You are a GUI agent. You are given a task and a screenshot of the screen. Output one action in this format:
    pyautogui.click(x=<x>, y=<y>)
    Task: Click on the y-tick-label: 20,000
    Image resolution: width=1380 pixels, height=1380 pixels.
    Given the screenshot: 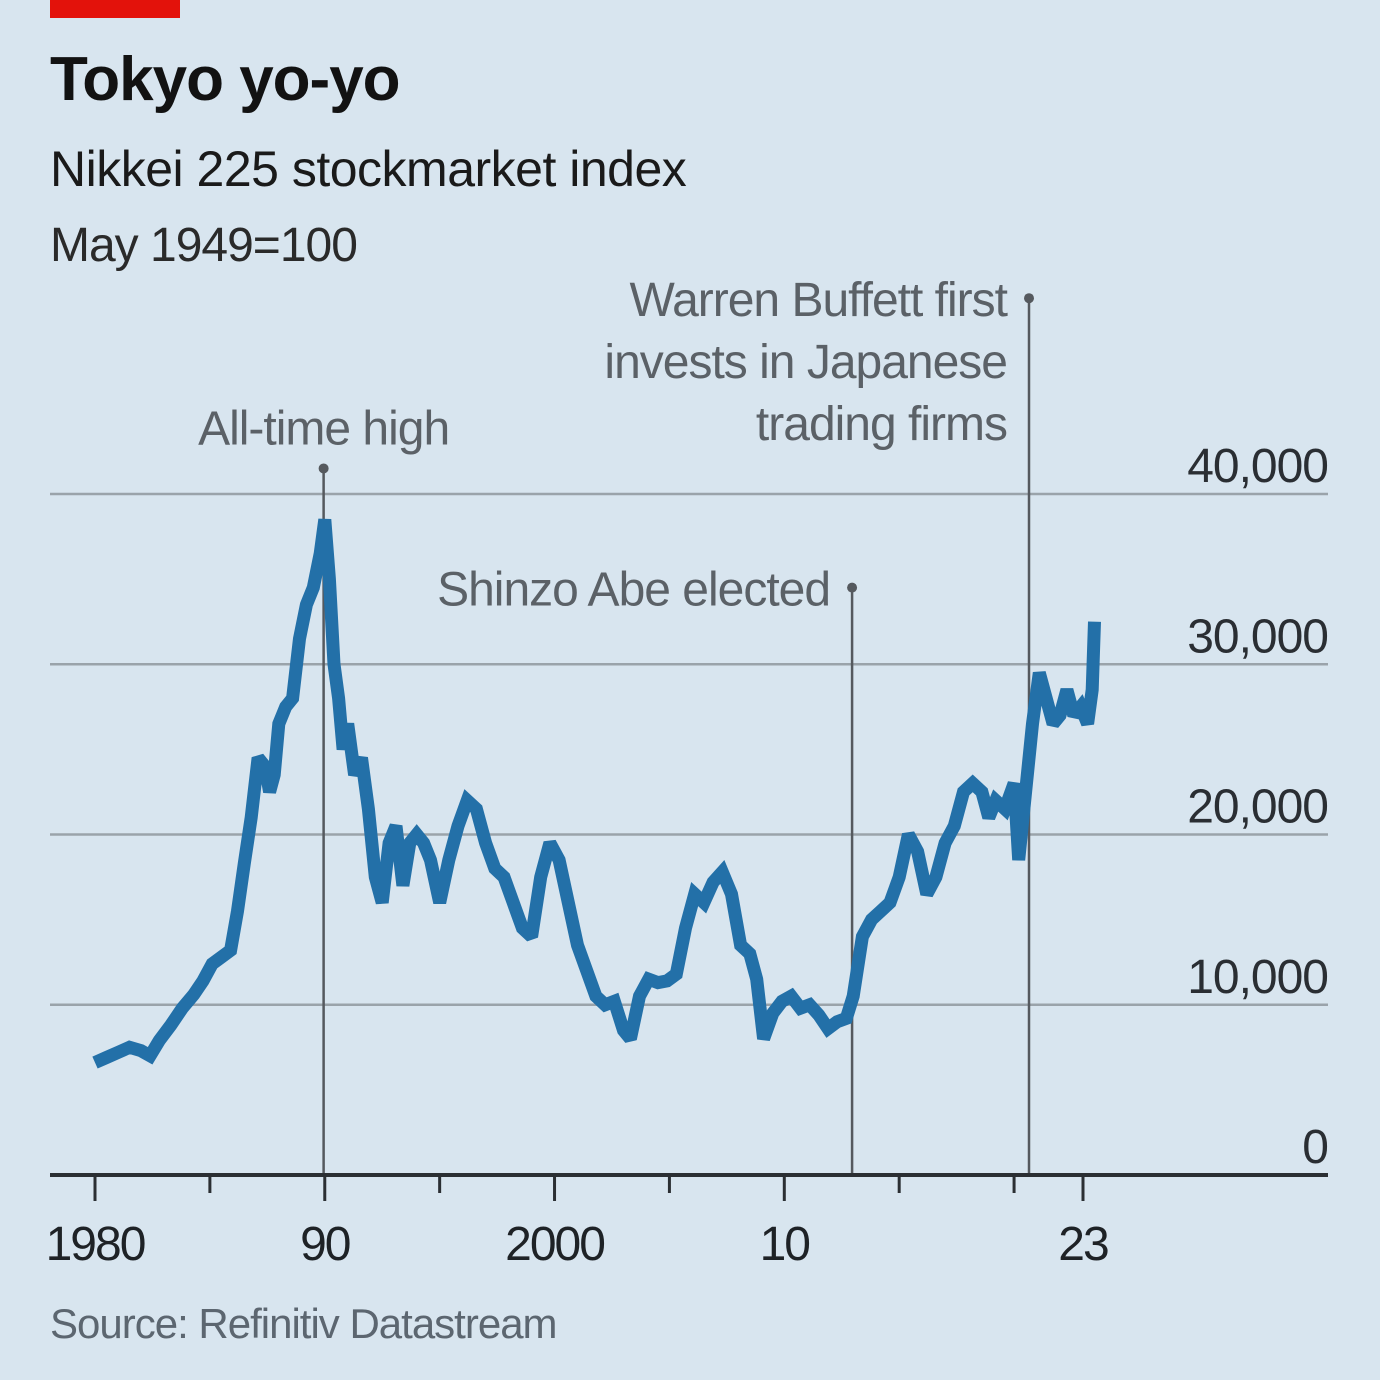 What is the action you would take?
    pyautogui.click(x=1257, y=807)
    